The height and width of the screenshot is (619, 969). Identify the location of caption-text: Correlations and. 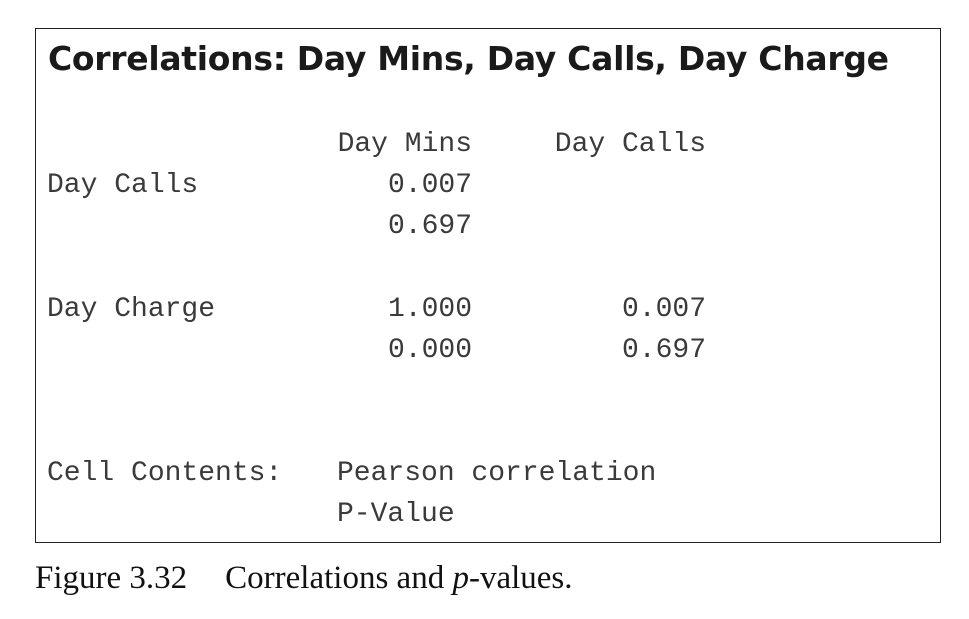
(339, 578).